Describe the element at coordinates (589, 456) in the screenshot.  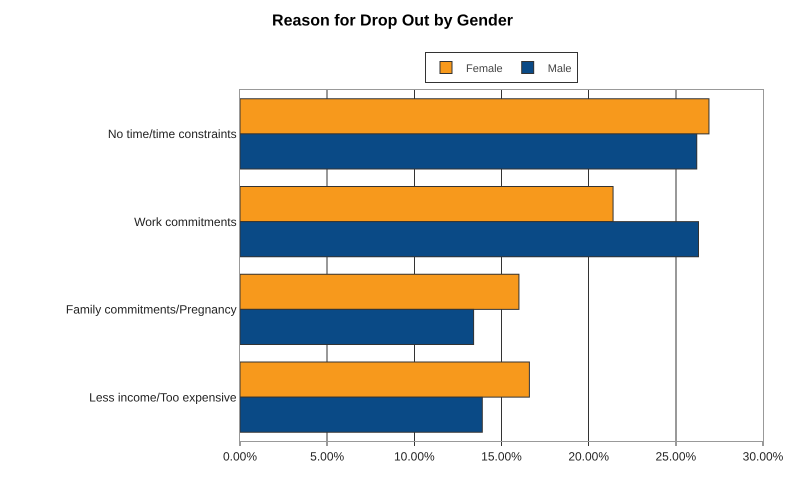
I see `x-tick-label: 20.00%` at that location.